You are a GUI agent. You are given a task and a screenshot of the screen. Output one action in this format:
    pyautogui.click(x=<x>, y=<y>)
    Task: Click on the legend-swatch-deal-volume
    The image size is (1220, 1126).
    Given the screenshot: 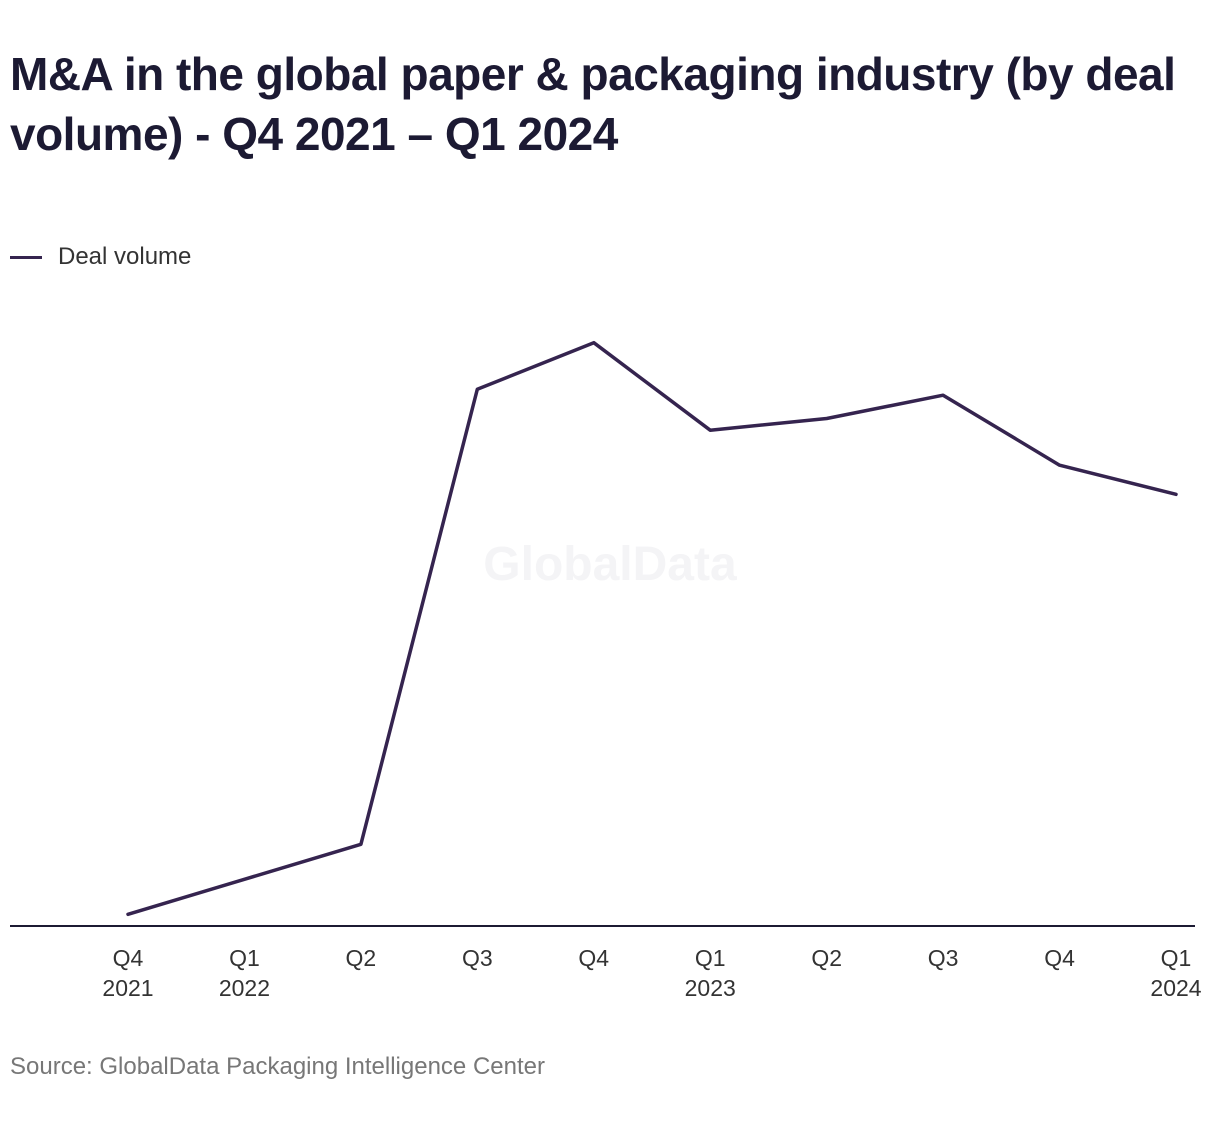 What is the action you would take?
    pyautogui.click(x=26, y=257)
    